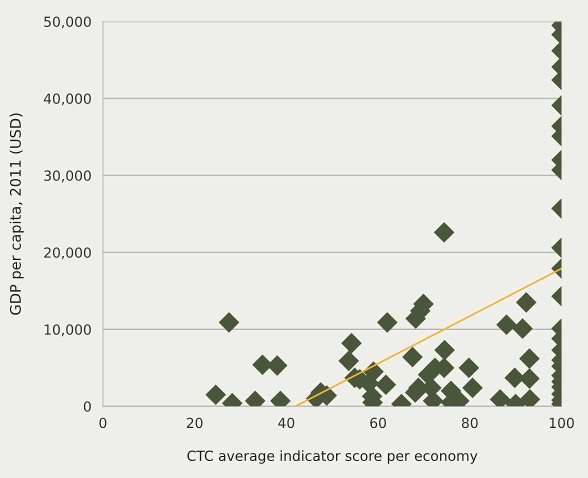 The image size is (588, 478). I want to click on x-tick-label: 0, so click(102, 423).